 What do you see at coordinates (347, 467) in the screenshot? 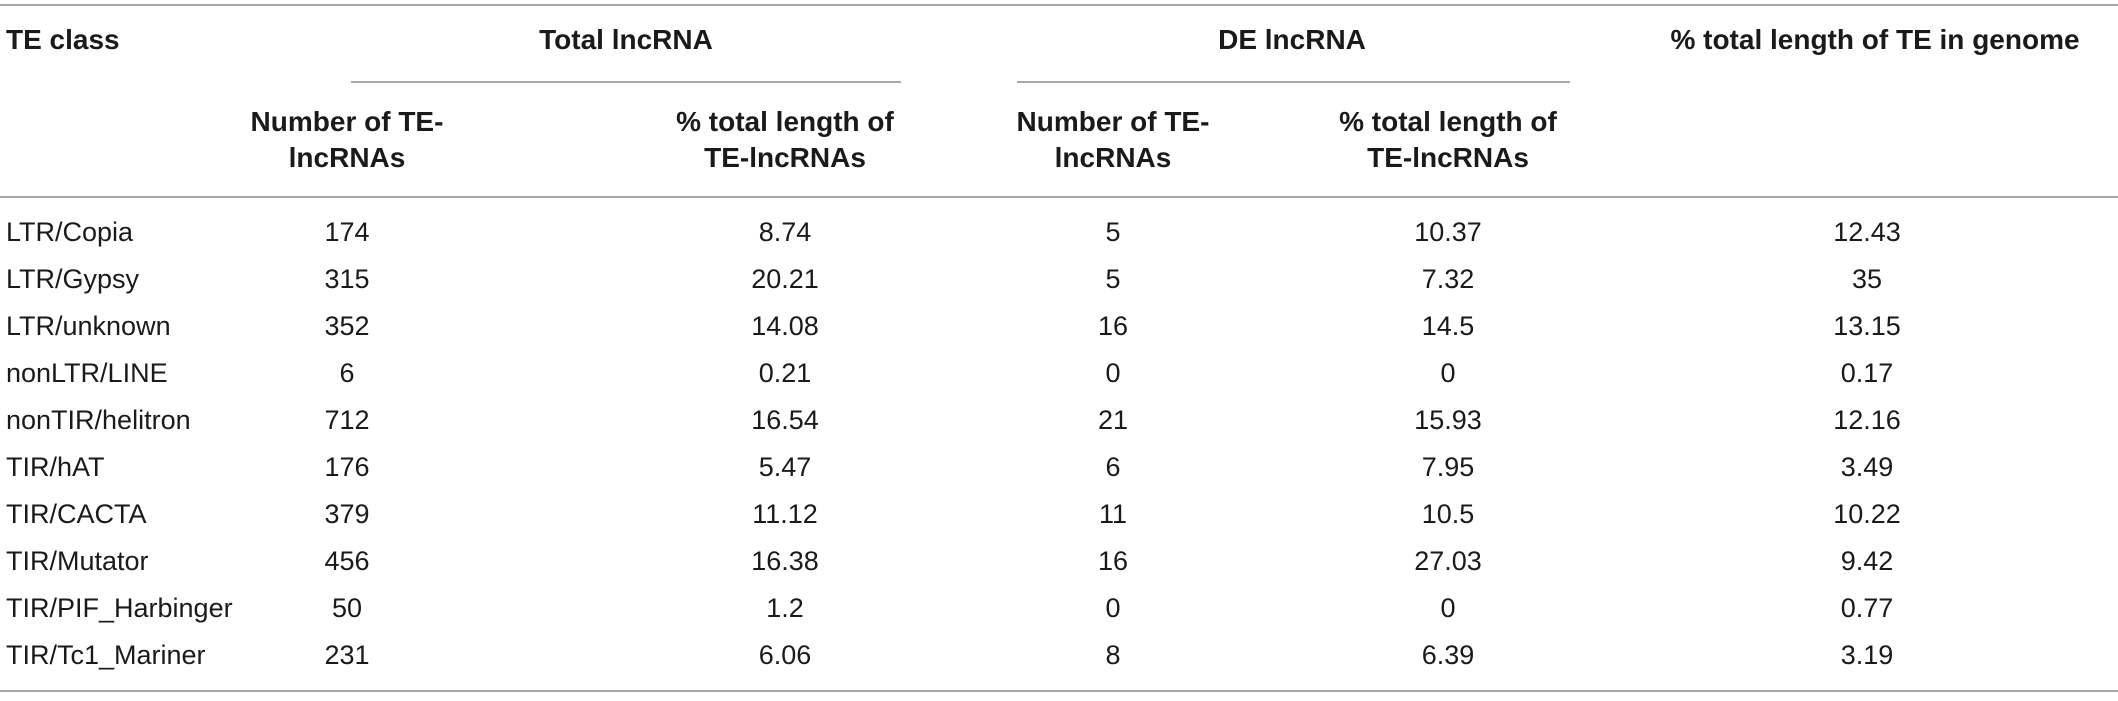
I see `cell-total-number: 176` at bounding box center [347, 467].